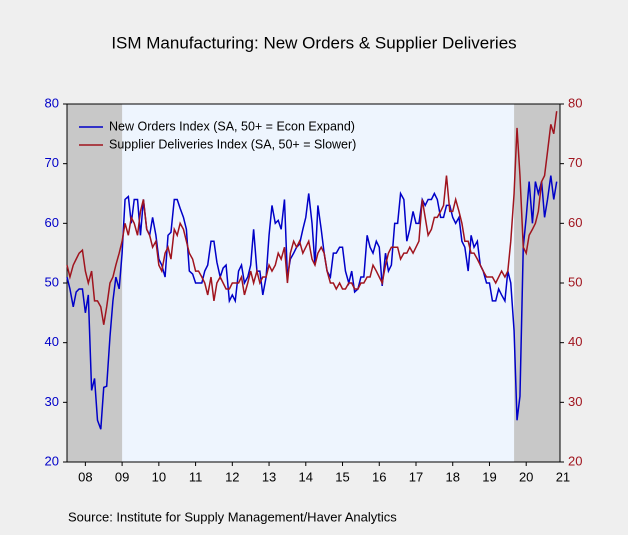  I want to click on y-tick-label: 60, so click(52, 222).